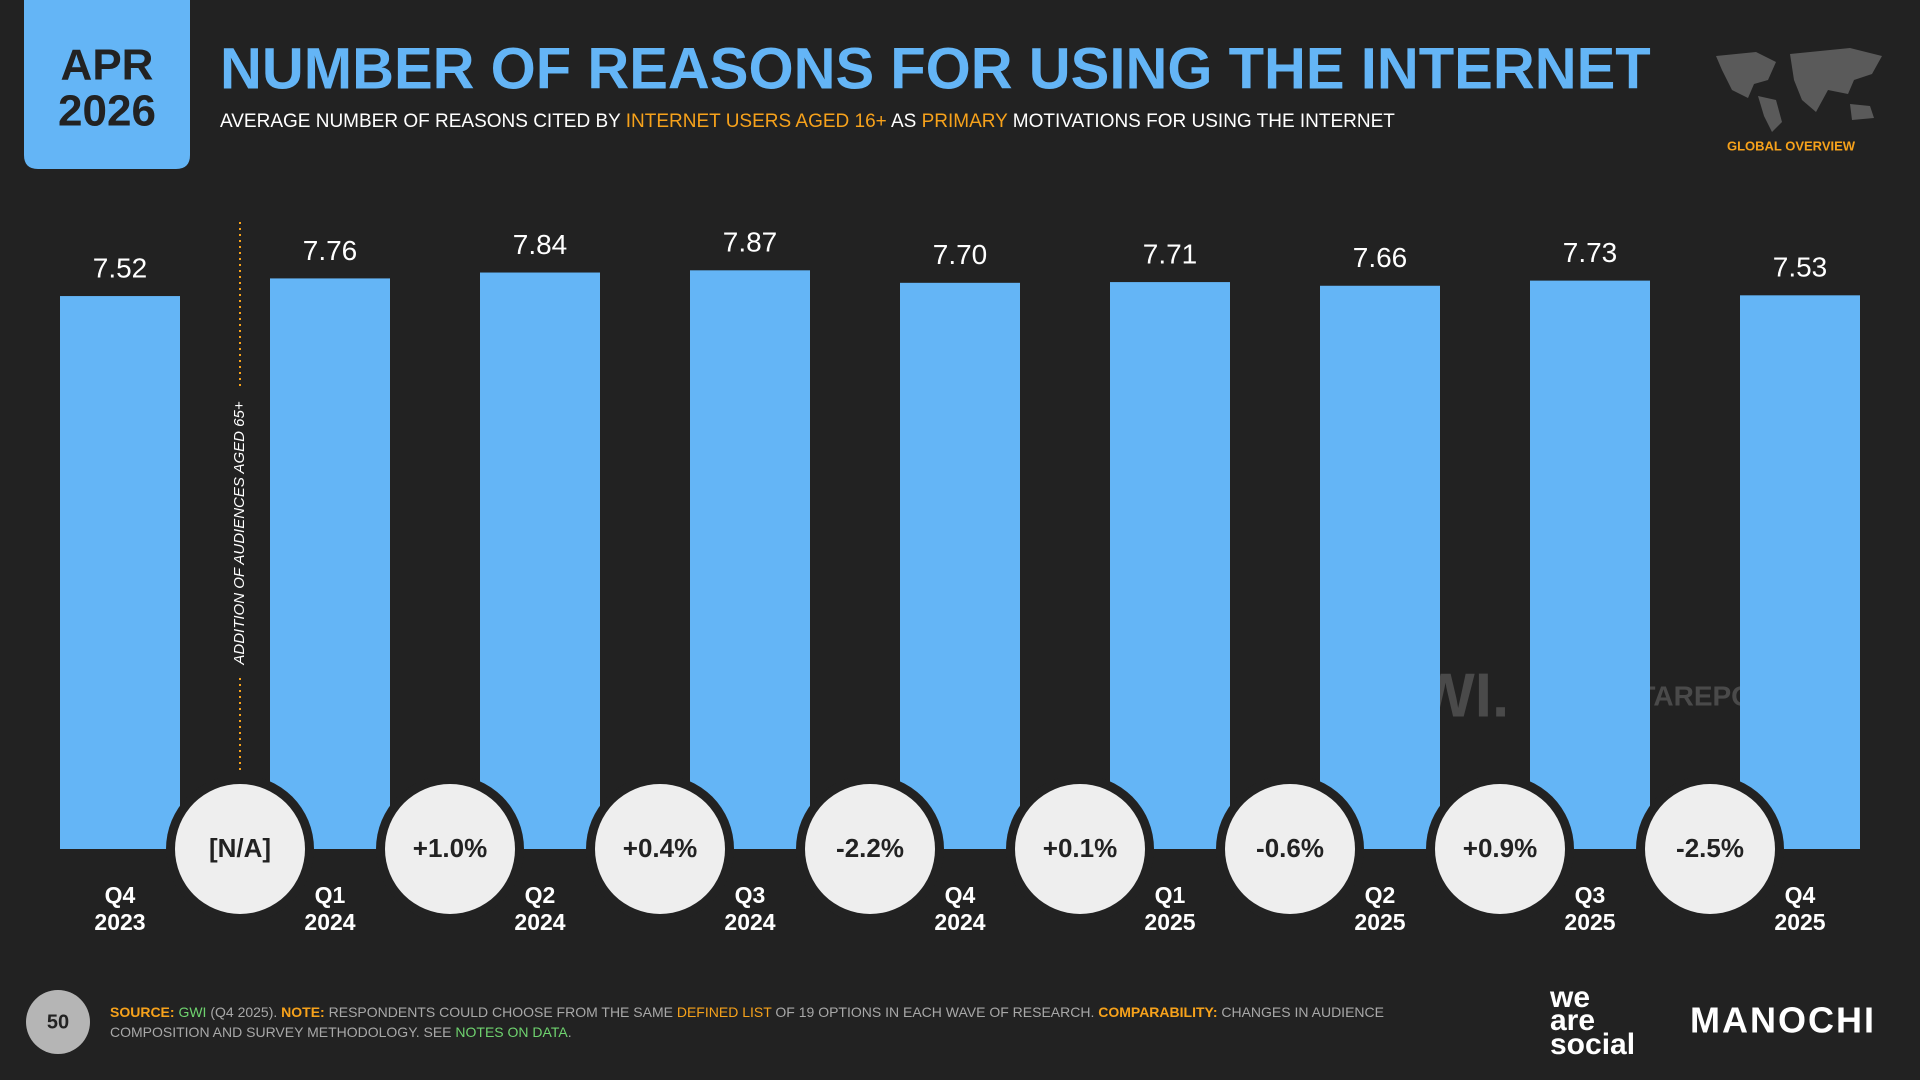 The image size is (1920, 1080). Describe the element at coordinates (904, 121) in the screenshot. I see `subtitle-part: AS` at that location.